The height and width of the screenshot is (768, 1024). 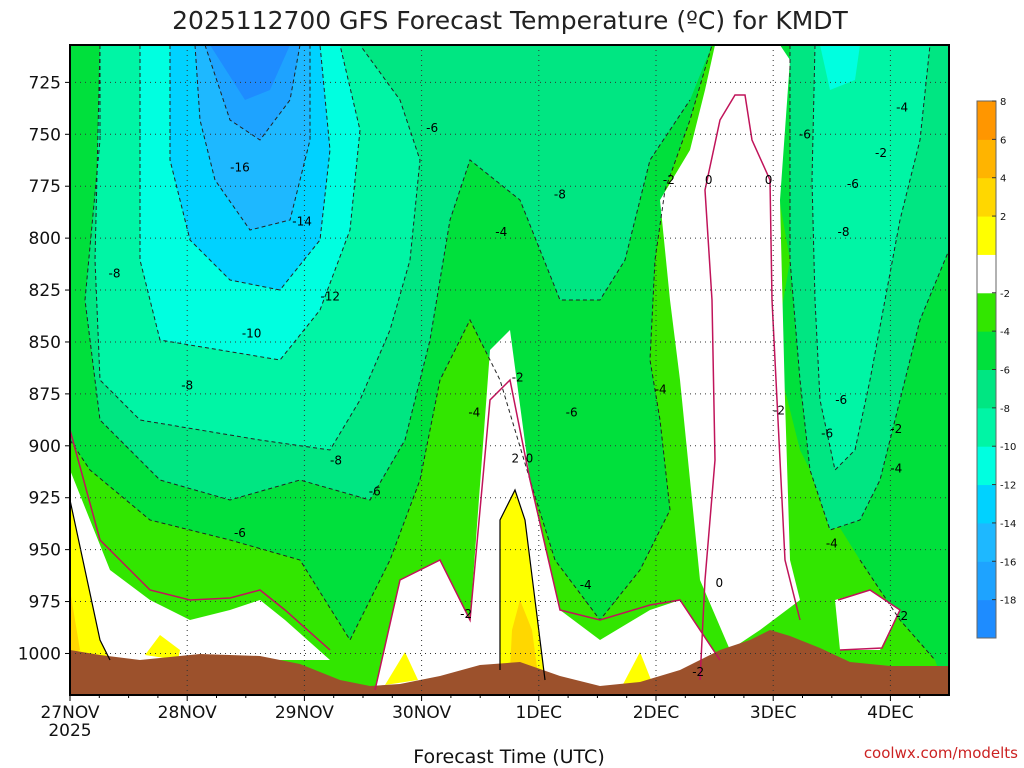 I want to click on y-tick-label: 925, so click(x=45, y=499).